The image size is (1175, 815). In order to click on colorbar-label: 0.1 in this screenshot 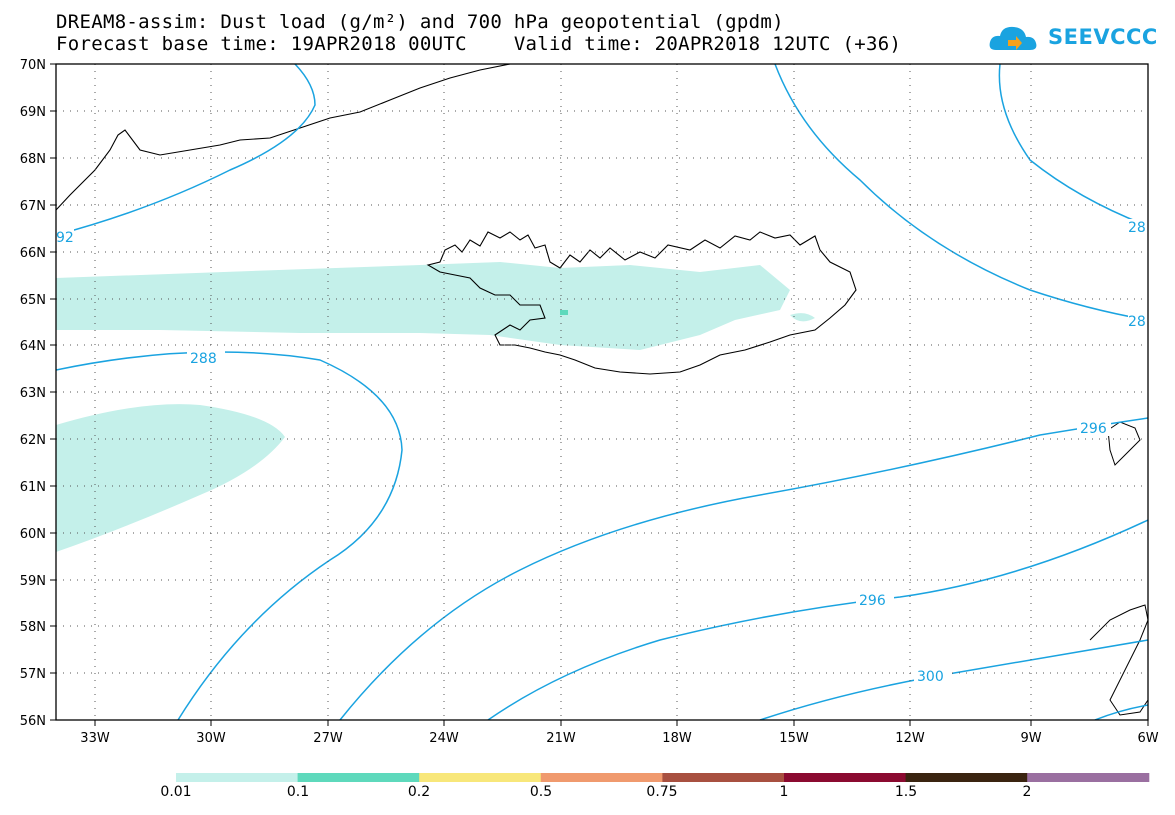, I will do `click(298, 792)`.